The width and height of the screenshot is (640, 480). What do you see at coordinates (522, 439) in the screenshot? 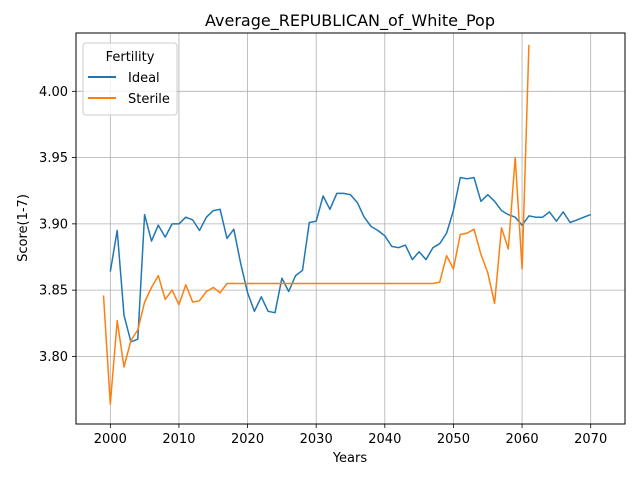
I see `x-tick-label: 2060` at bounding box center [522, 439].